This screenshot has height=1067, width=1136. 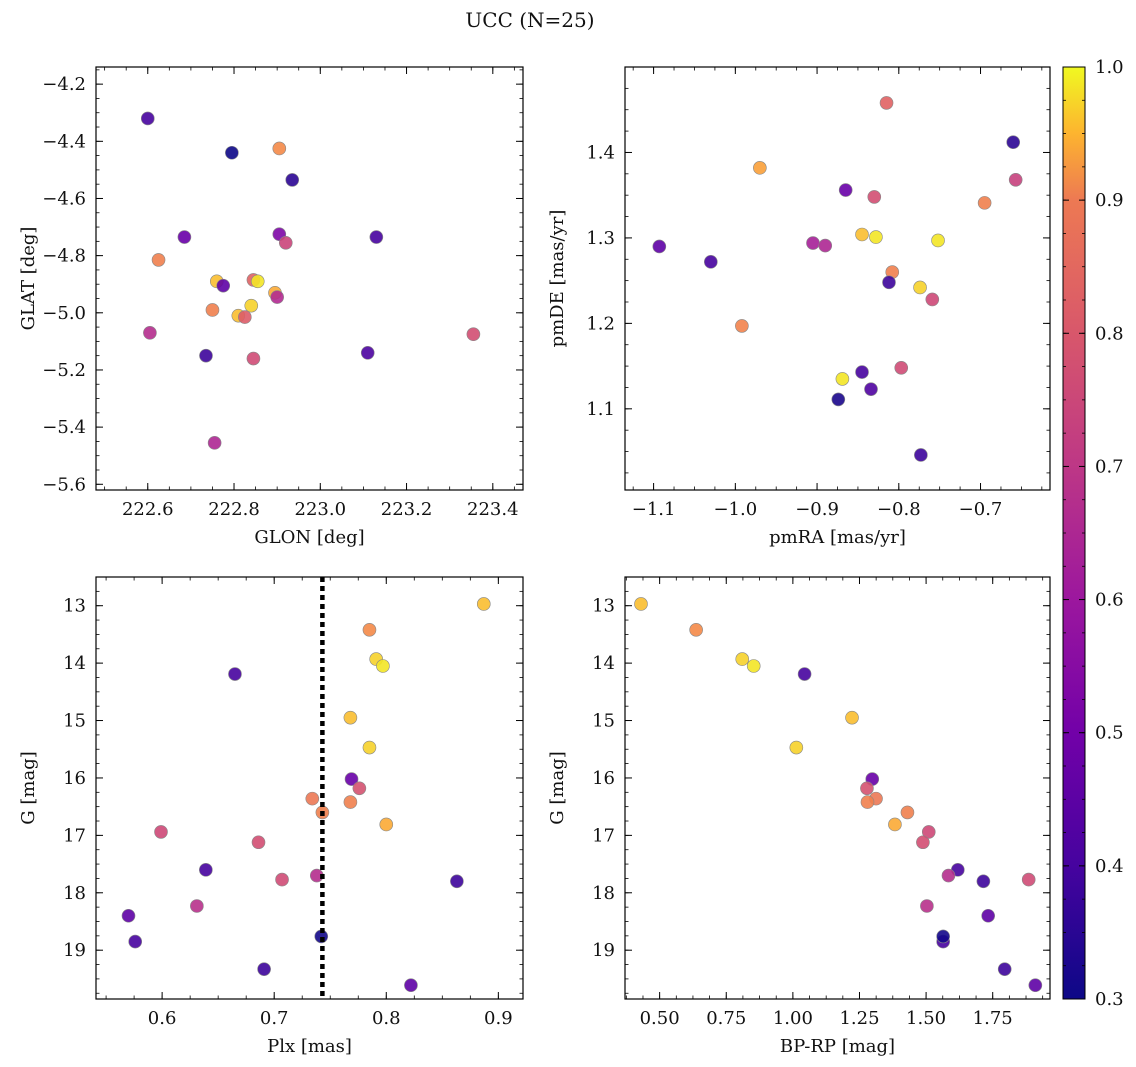 I want to click on y-tick-label: −4.6, so click(x=64, y=198).